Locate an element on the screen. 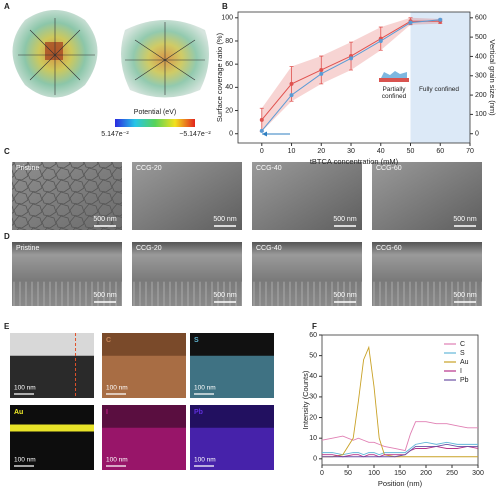 This screenshot has height=498, width=500. y2-tick-label: 200 is located at coordinates (481, 95).